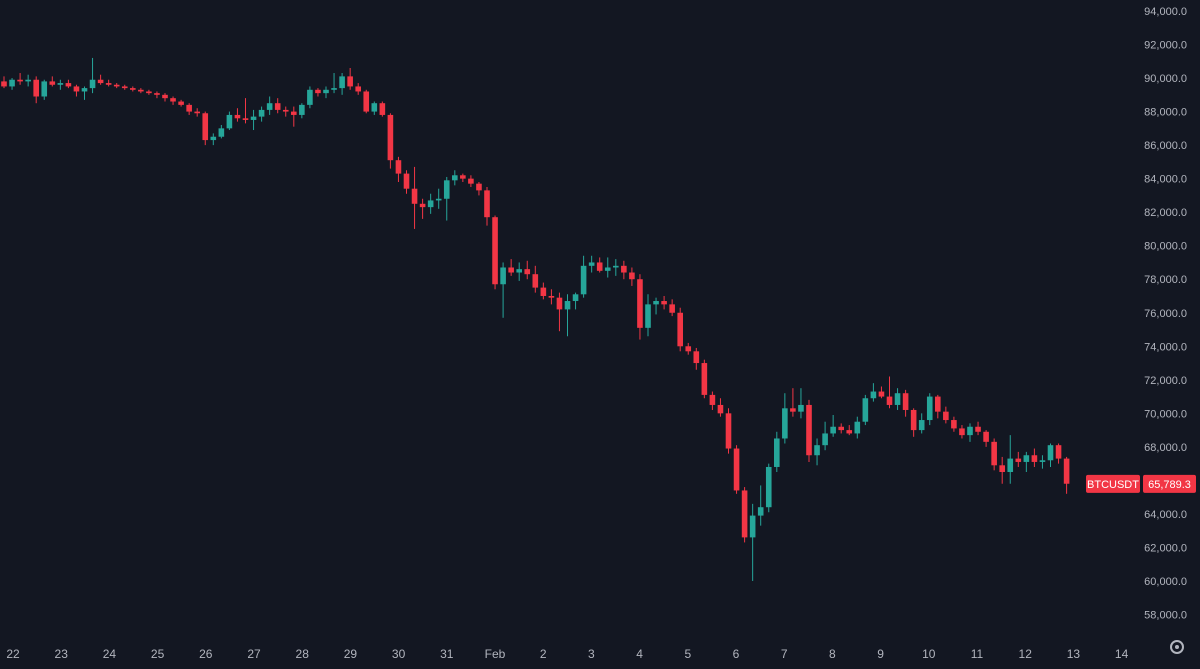 This screenshot has height=669, width=1200. I want to click on date-tick-label: 27, so click(254, 654).